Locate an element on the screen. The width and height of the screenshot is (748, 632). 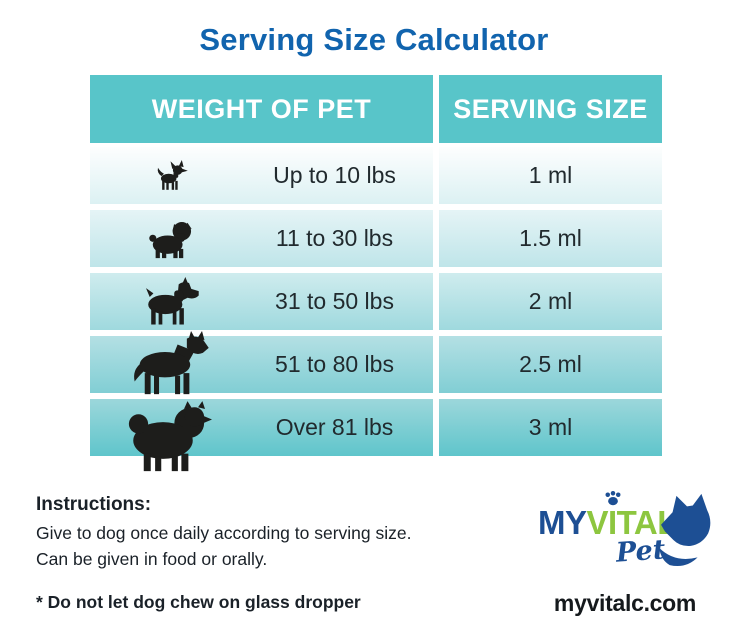
instructions-heading: Instructions: is located at coordinates (94, 504).